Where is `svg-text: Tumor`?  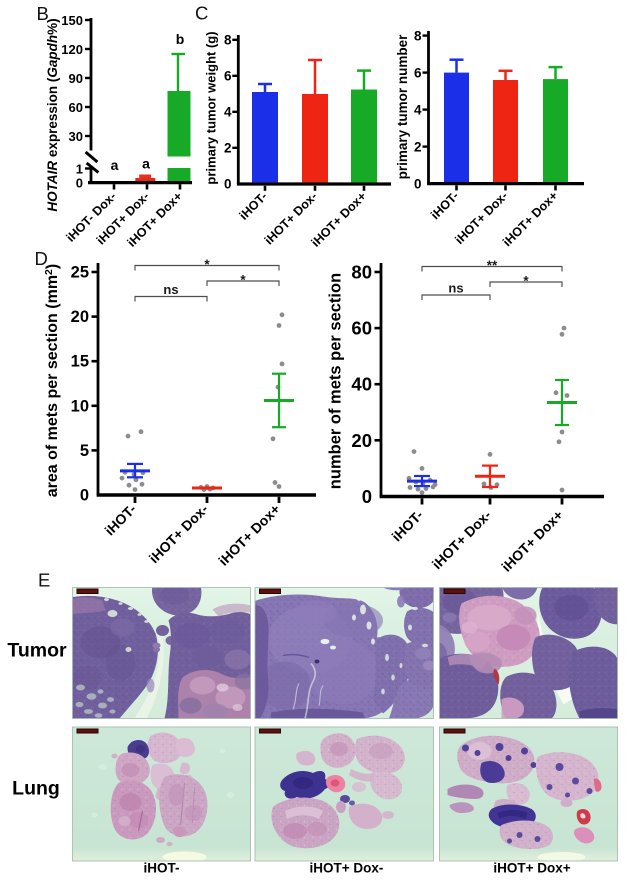
svg-text: Tumor is located at coordinates (37, 651).